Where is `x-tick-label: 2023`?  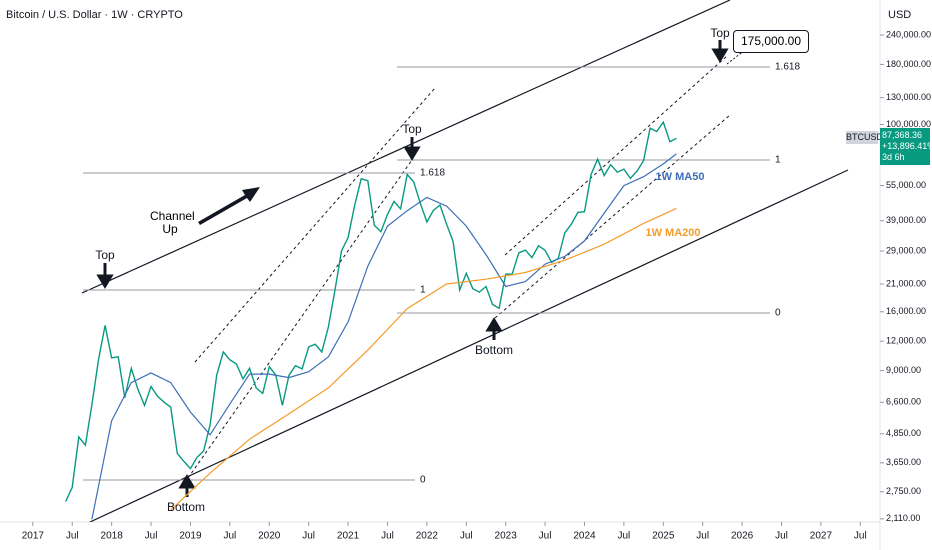 x-tick-label: 2023 is located at coordinates (506, 536).